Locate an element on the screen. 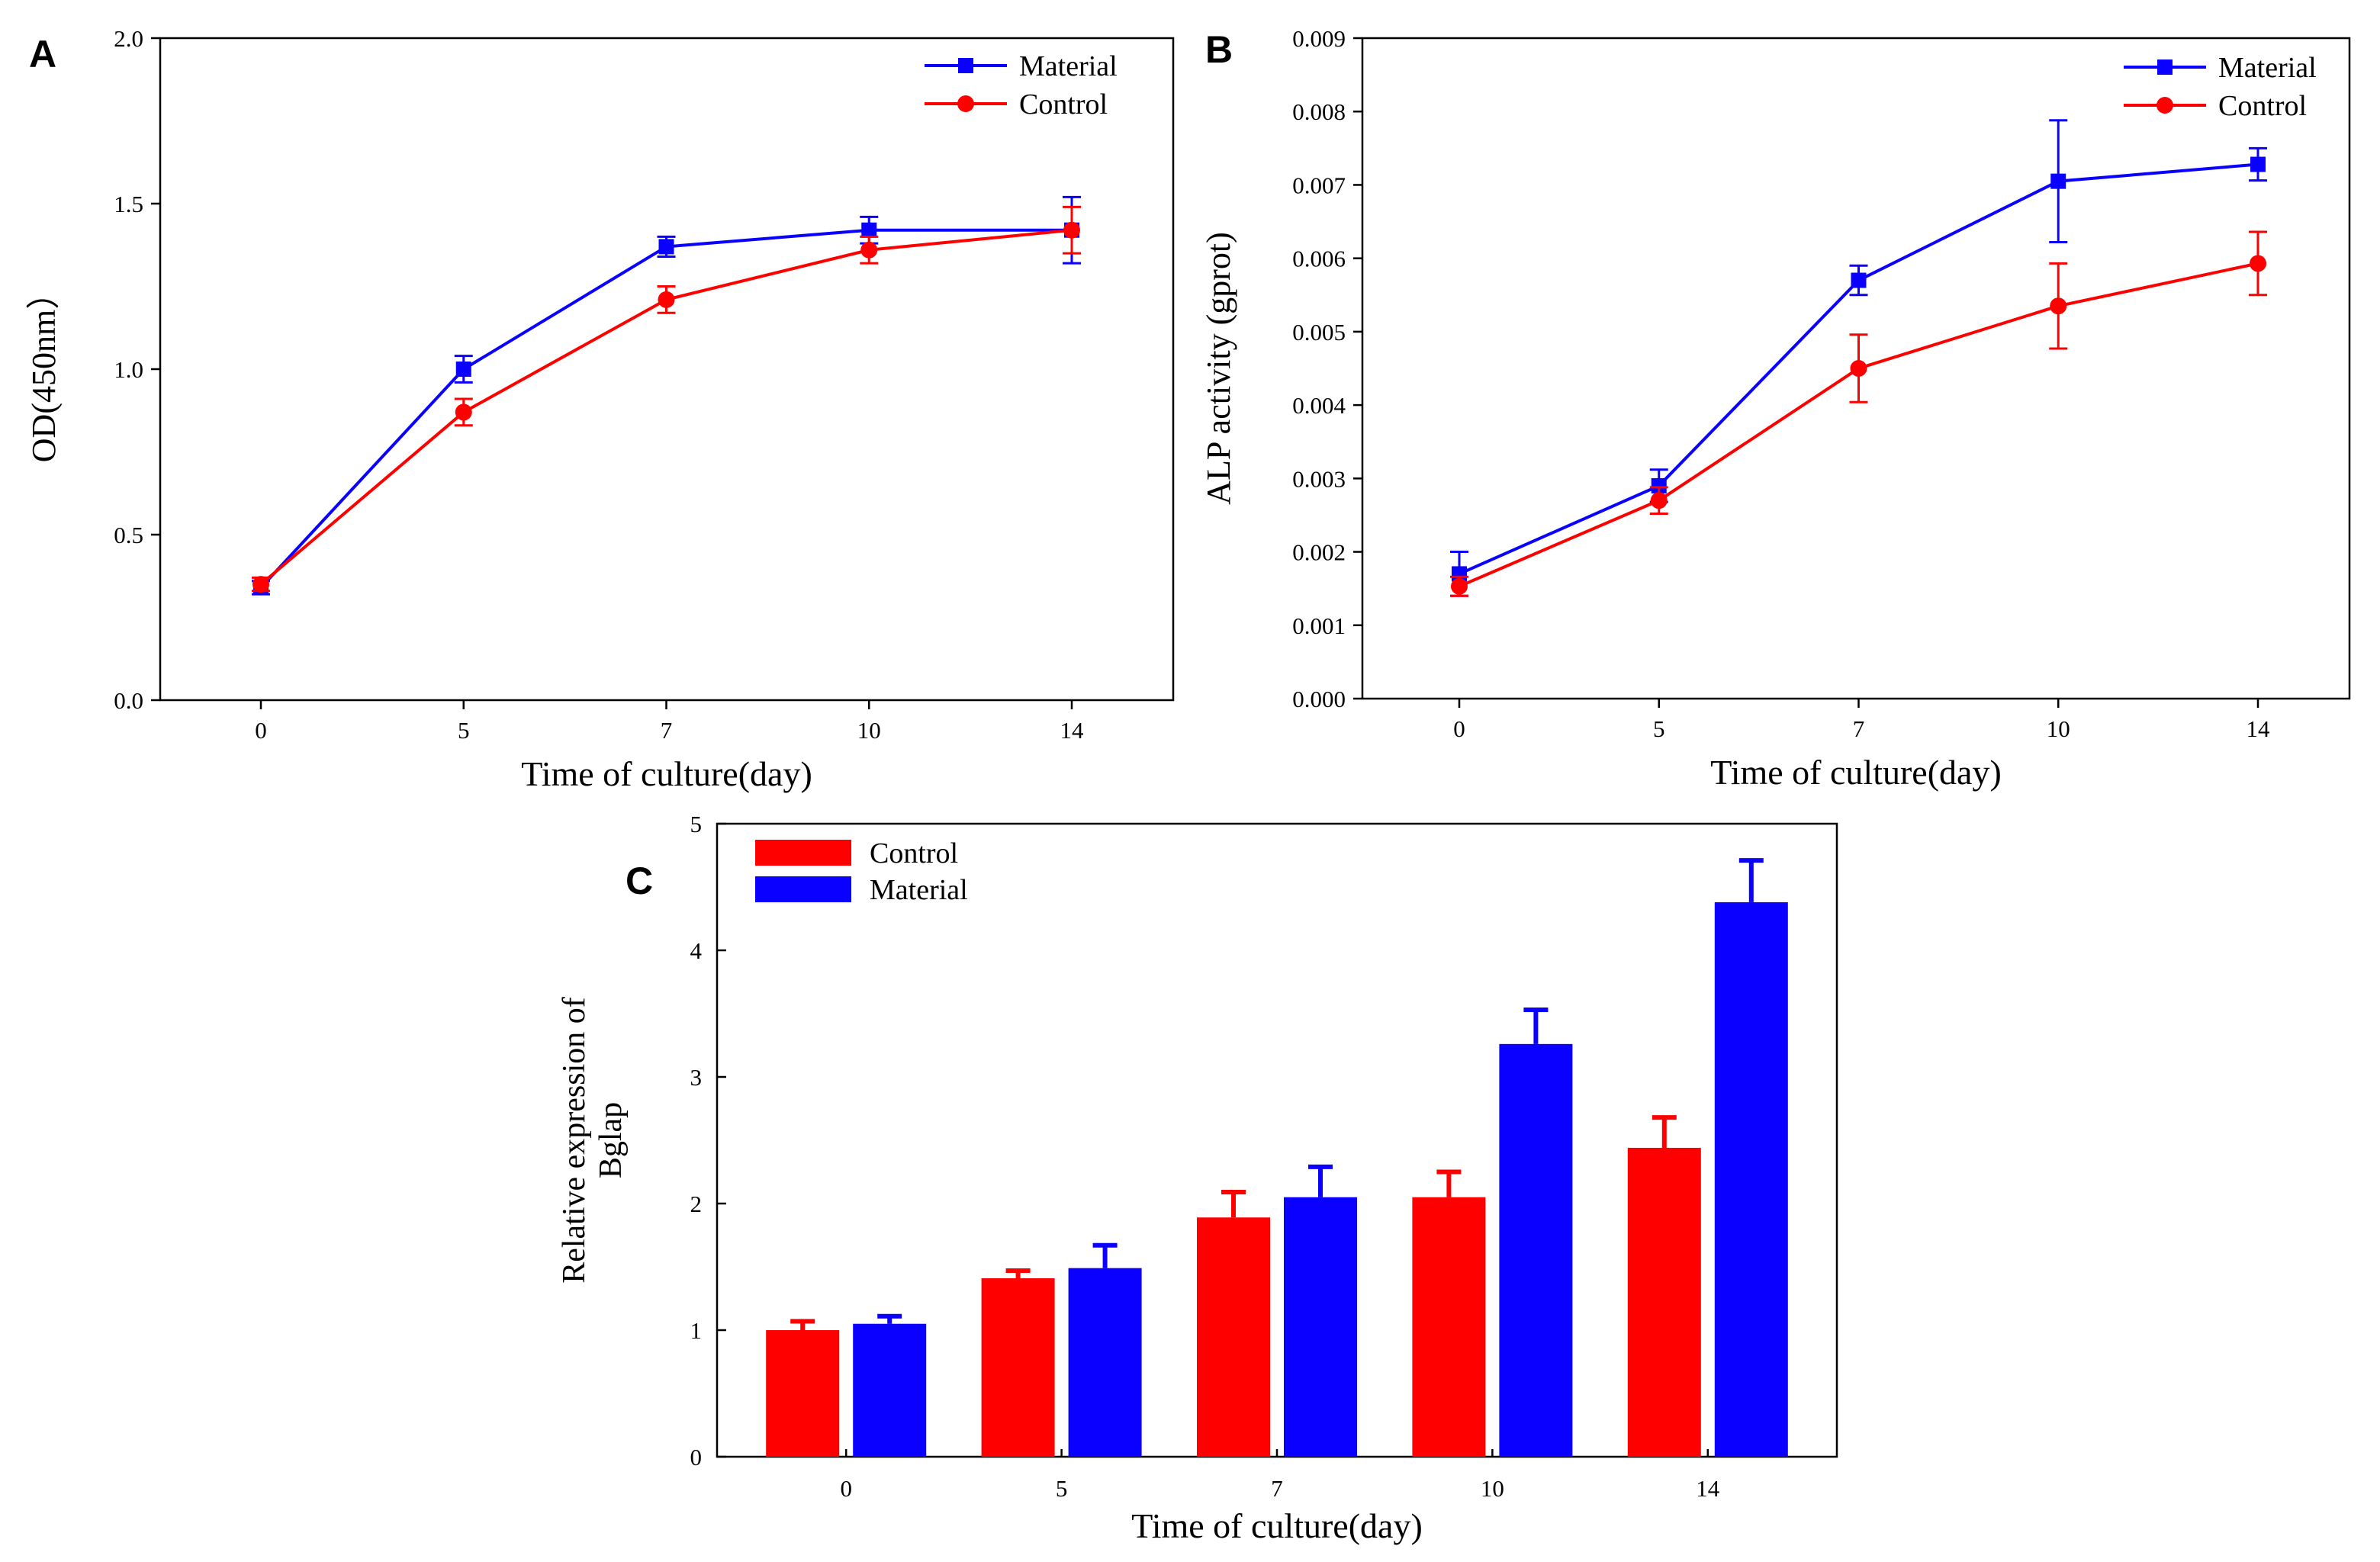 The height and width of the screenshot is (1562, 2380). panel-b-y-axis-label: ALP activity (gprot) is located at coordinates (1218, 368).